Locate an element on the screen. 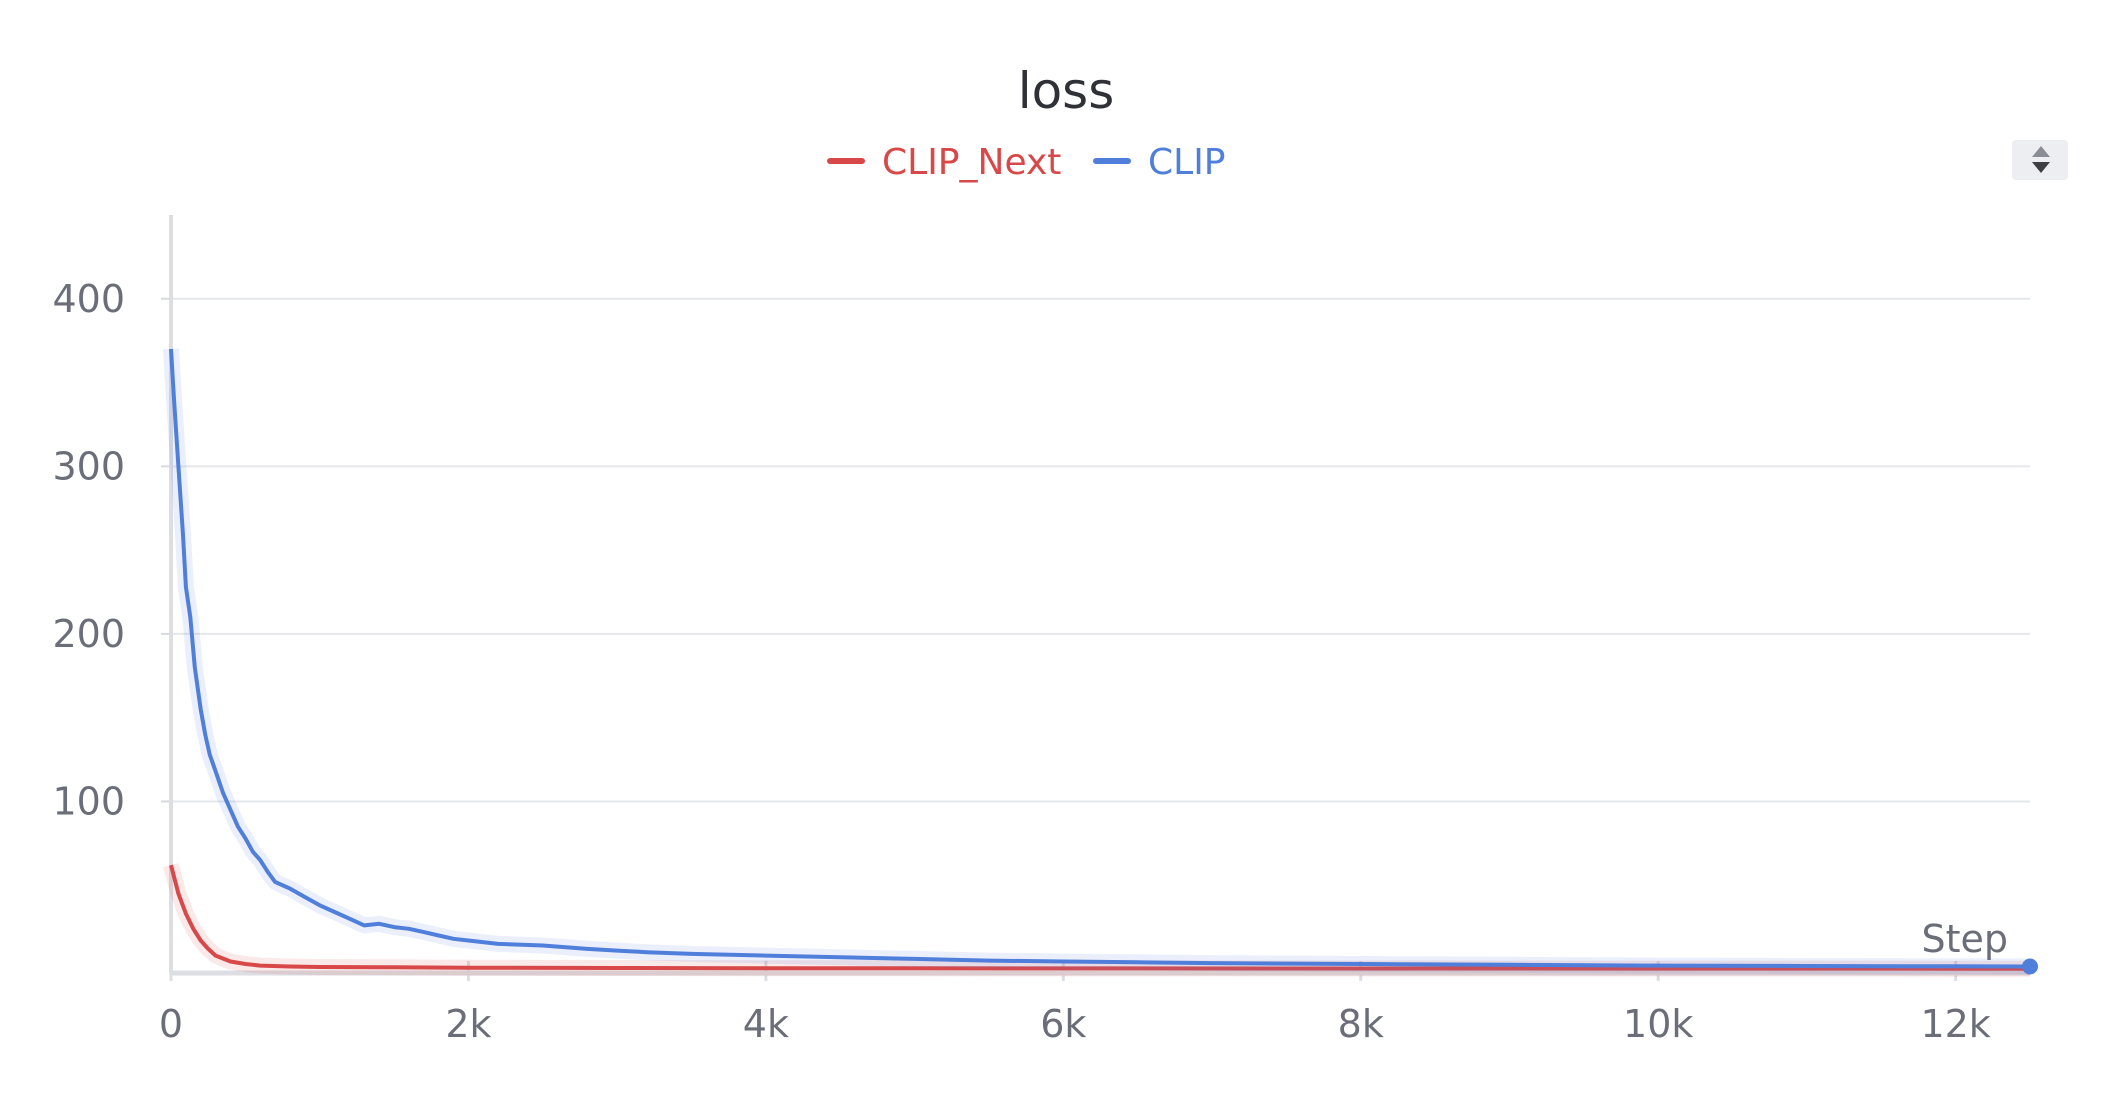  y-tick-label: 400 is located at coordinates (88, 299).